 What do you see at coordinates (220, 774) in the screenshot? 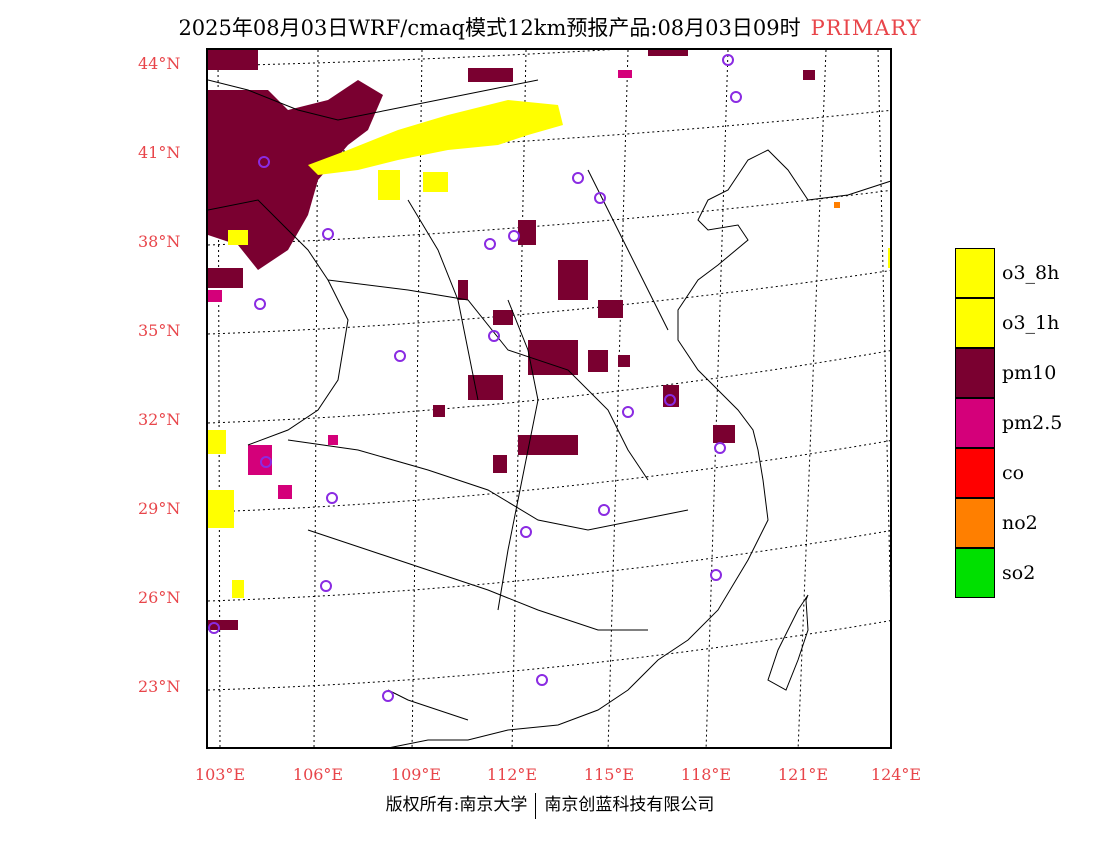
I see `lon-label-103: 103°E` at bounding box center [220, 774].